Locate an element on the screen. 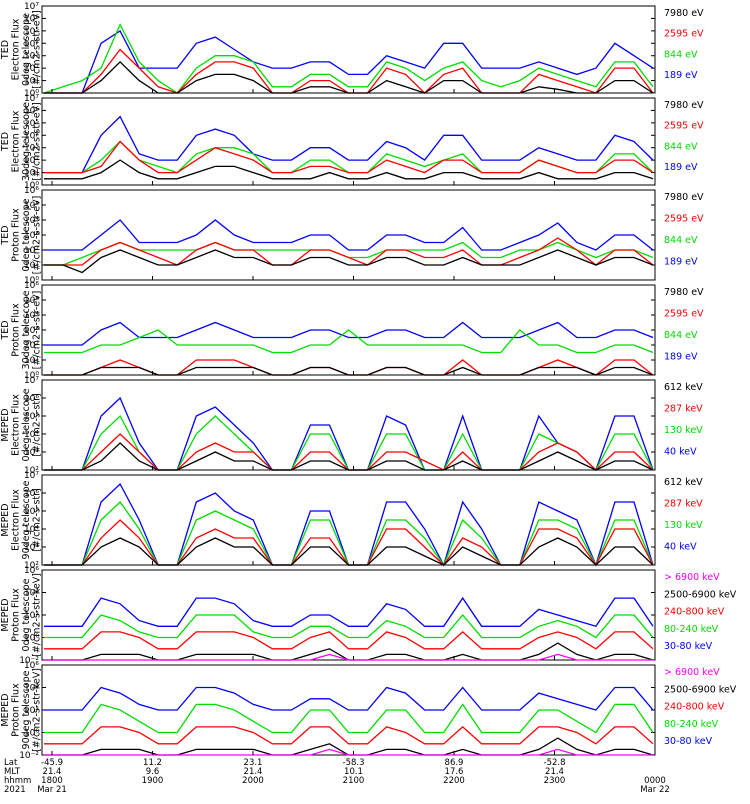 The image size is (750, 804). x-tick-label: Mar 22 is located at coordinates (655, 790).